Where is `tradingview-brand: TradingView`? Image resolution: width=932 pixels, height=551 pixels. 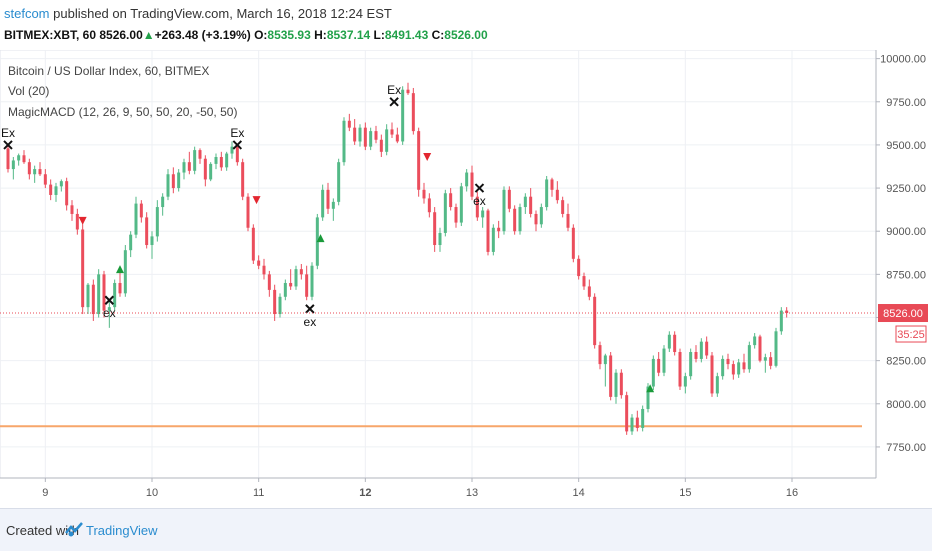 tradingview-brand: TradingView is located at coordinates (122, 530).